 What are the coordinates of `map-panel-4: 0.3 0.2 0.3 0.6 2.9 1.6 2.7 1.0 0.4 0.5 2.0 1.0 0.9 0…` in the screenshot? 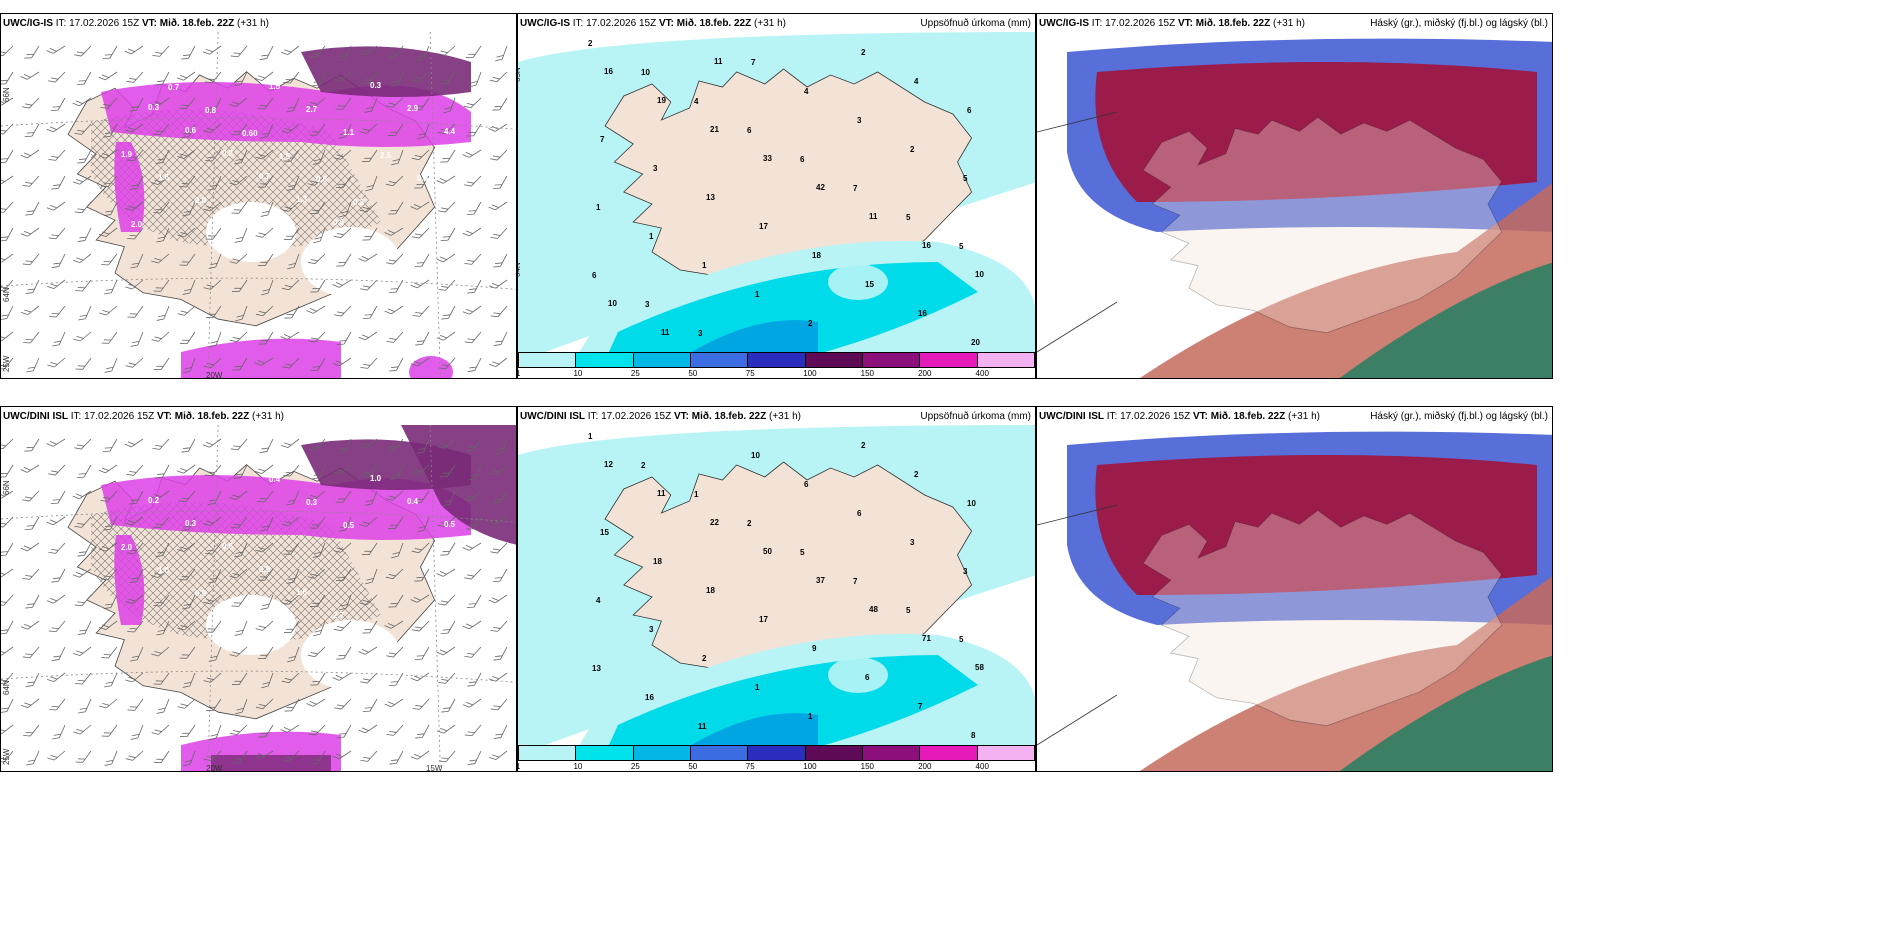 It's located at (259, 598).